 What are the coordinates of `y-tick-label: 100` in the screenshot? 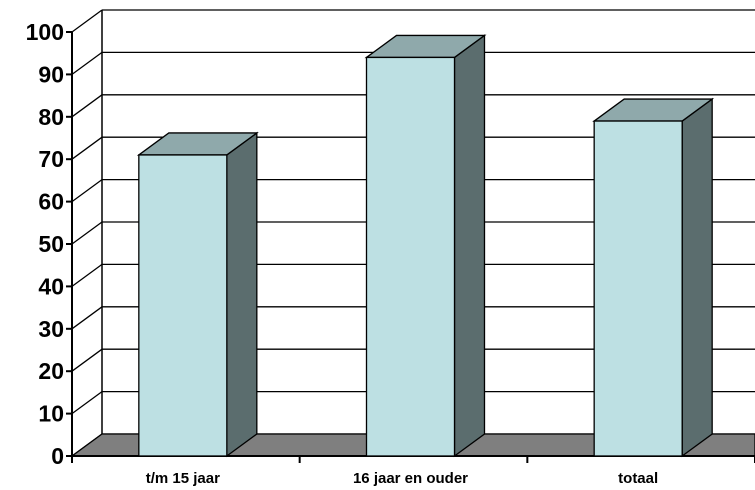 It's located at (45, 32).